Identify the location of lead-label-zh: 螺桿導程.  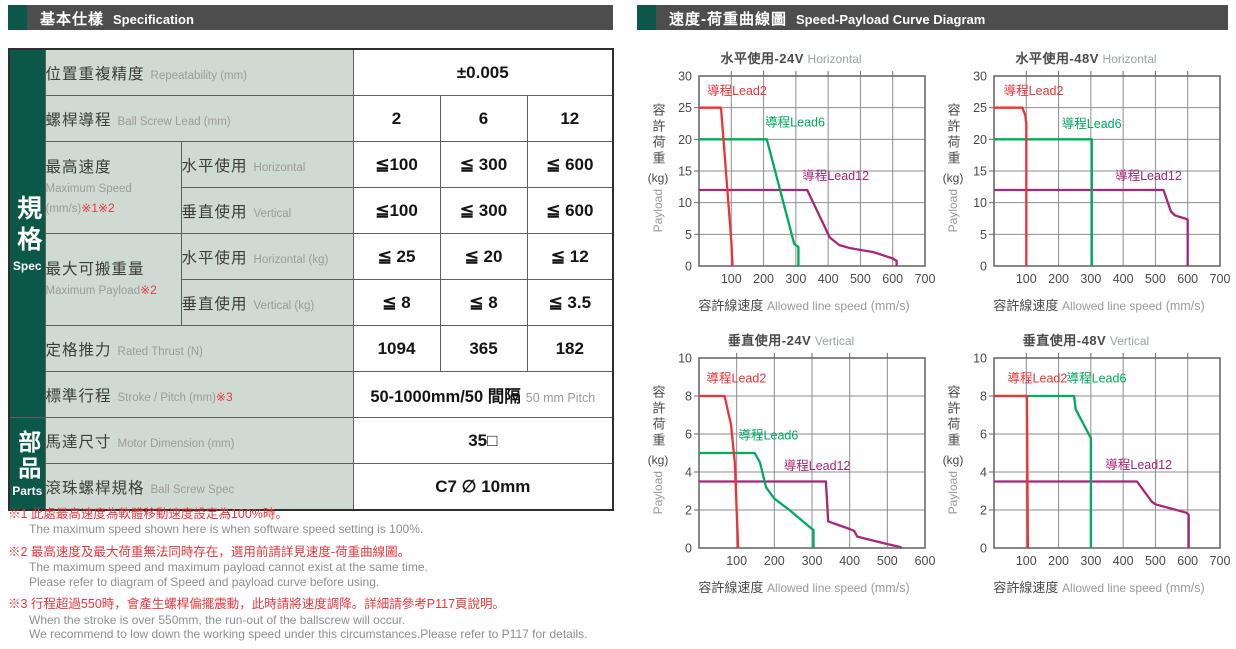
(78, 120).